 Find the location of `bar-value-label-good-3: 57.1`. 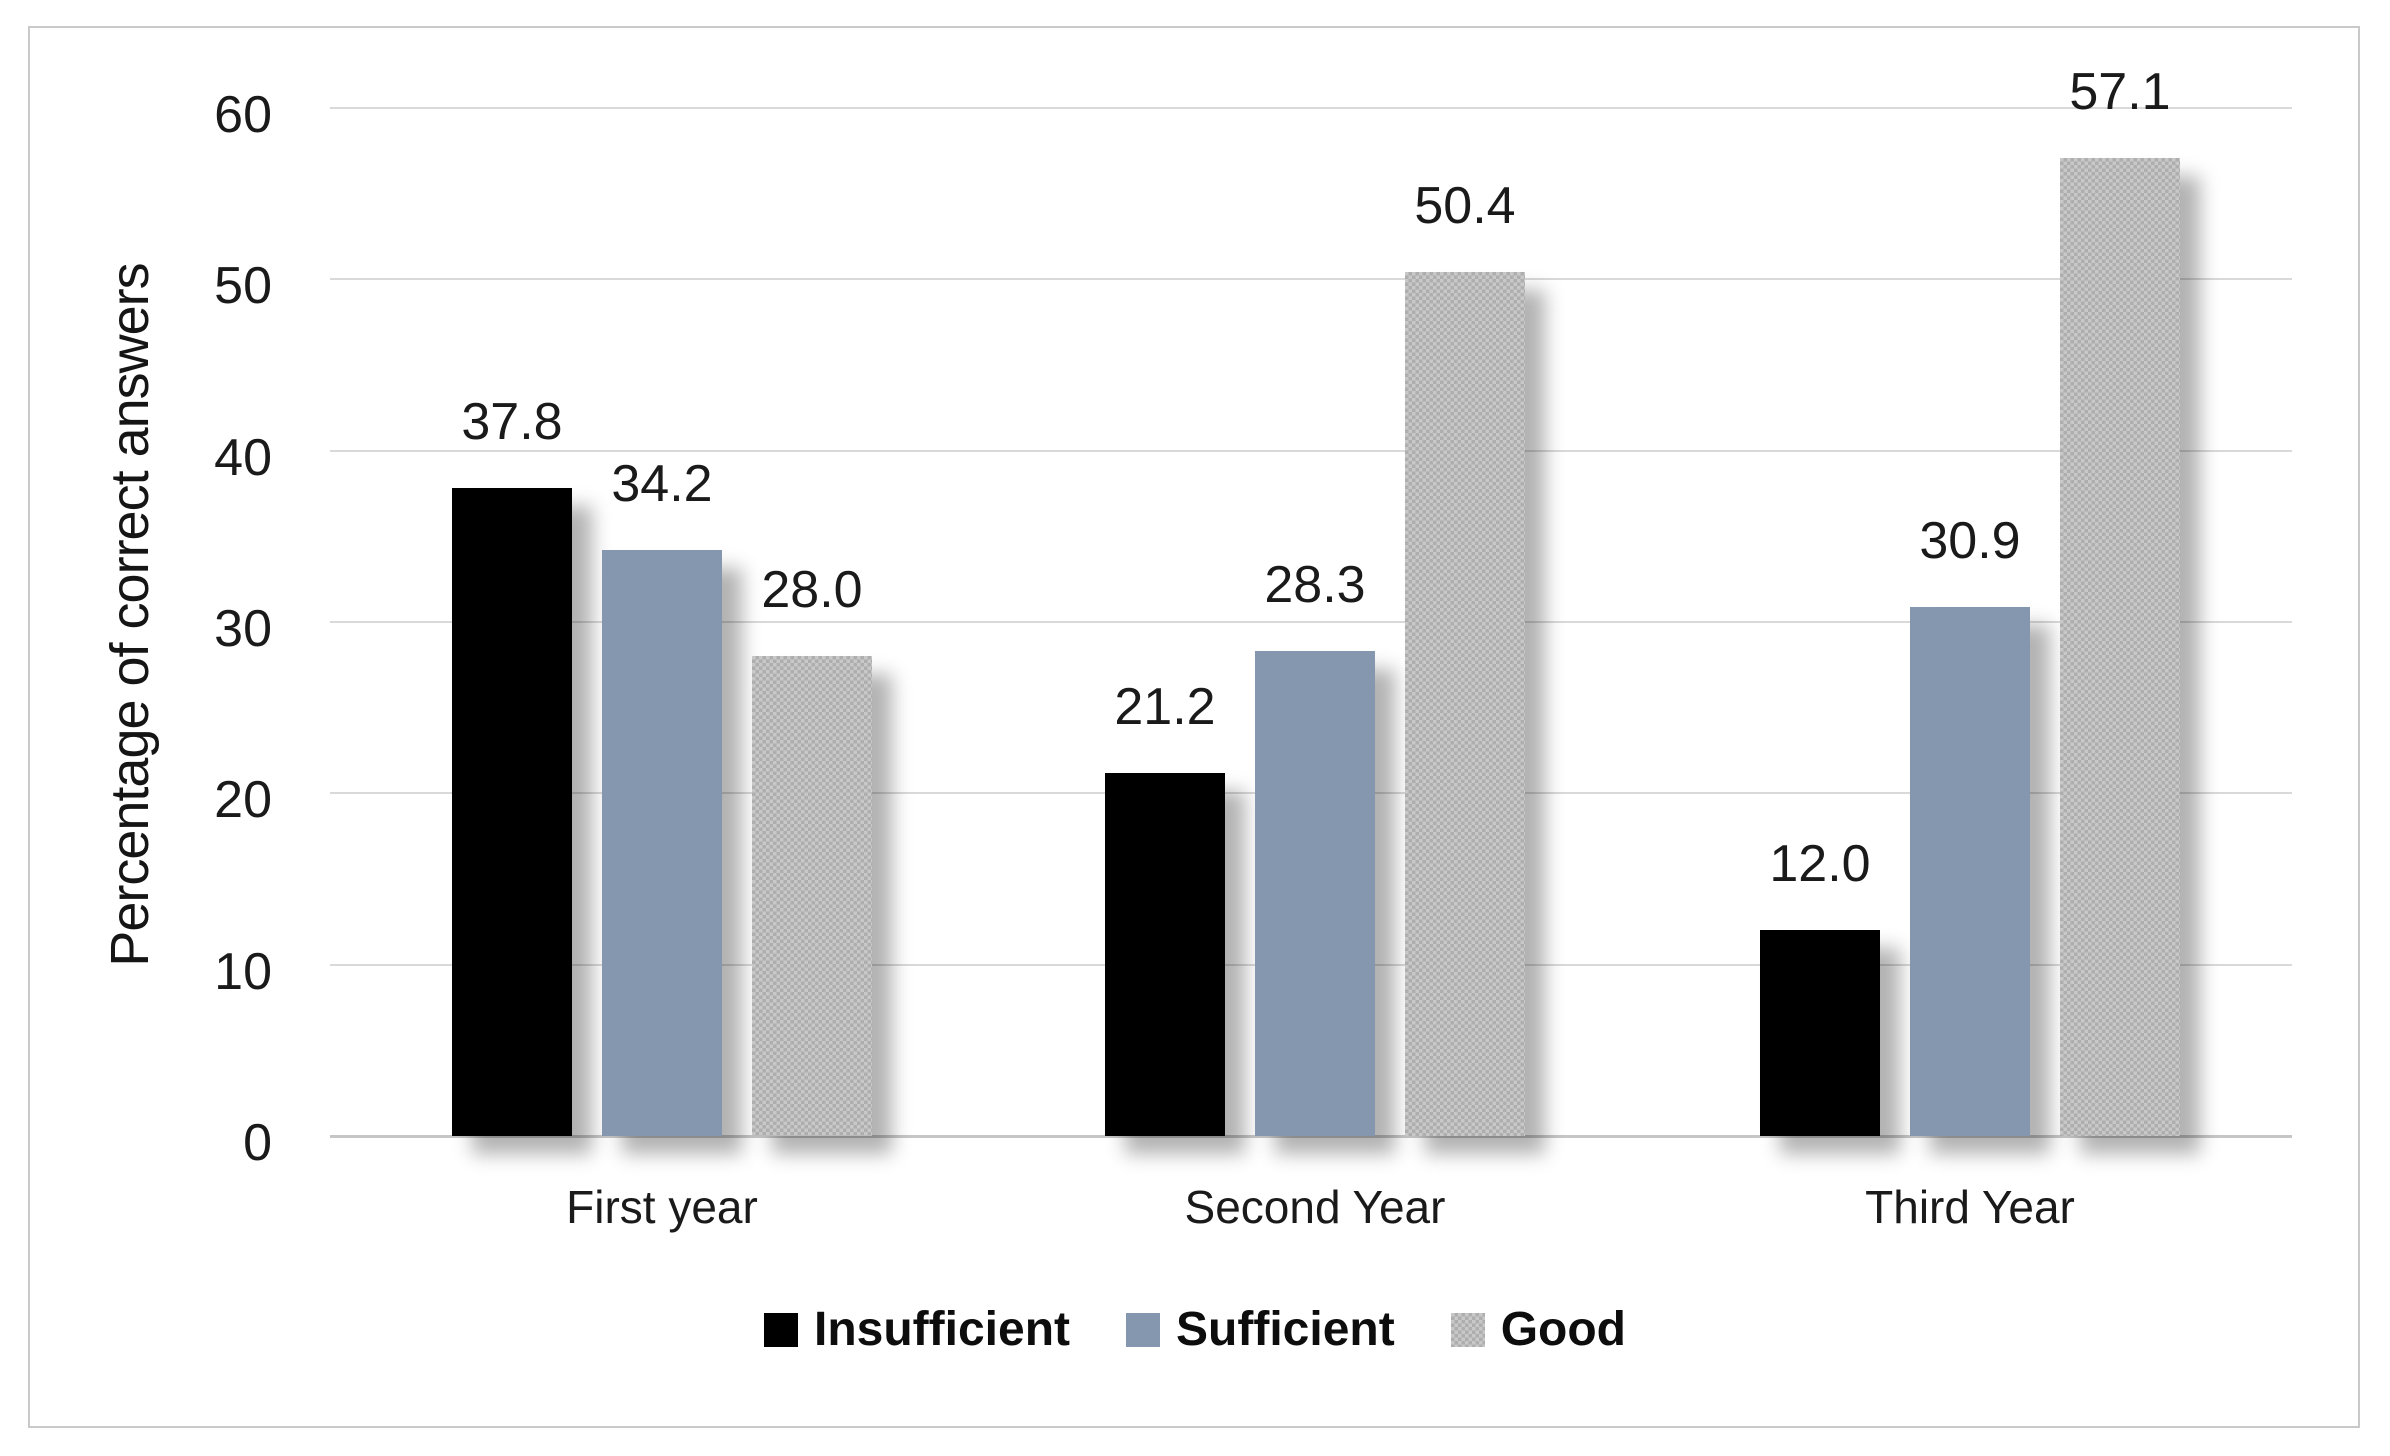

bar-value-label-good-3: 57.1 is located at coordinates (2120, 91).